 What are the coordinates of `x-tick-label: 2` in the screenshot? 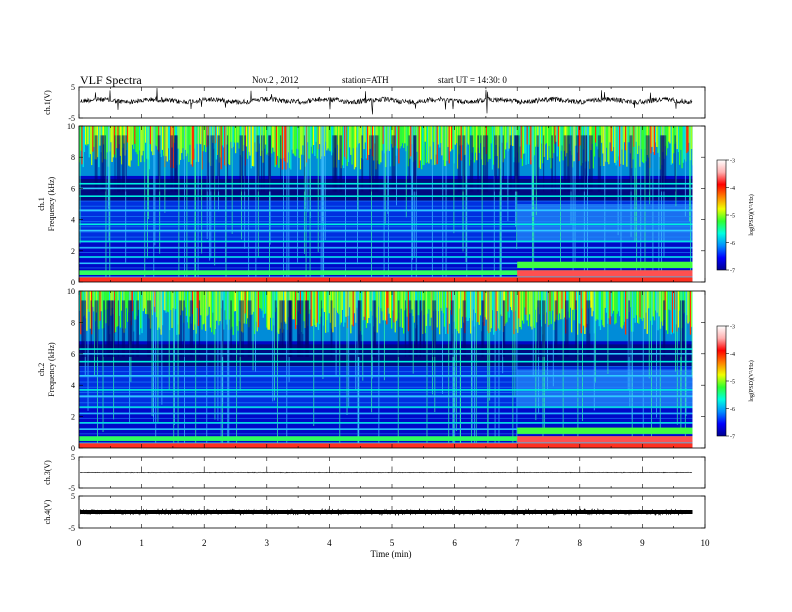 It's located at (204, 543).